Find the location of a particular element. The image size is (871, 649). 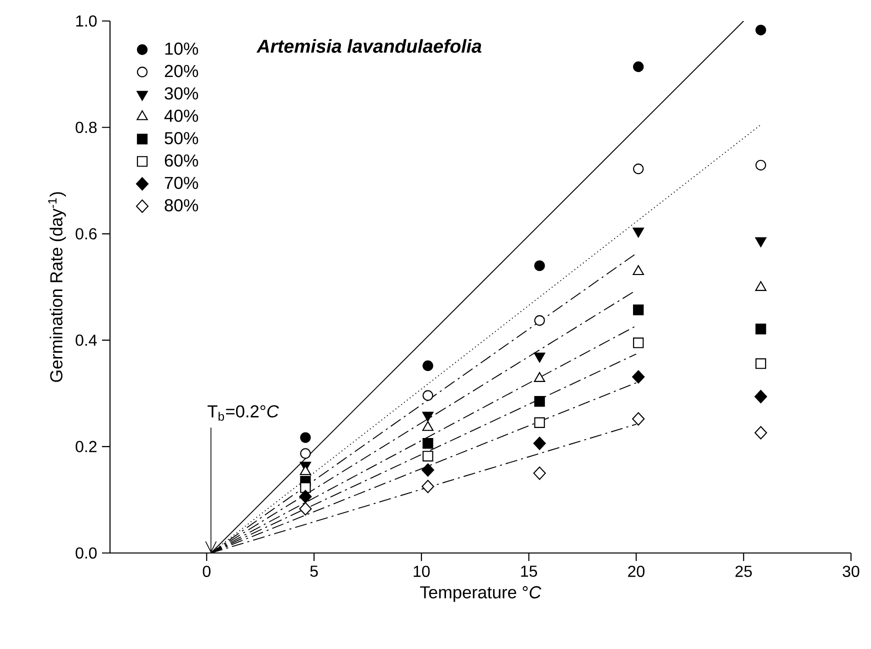

x-axis-title: Temperature °C is located at coordinates (481, 594).